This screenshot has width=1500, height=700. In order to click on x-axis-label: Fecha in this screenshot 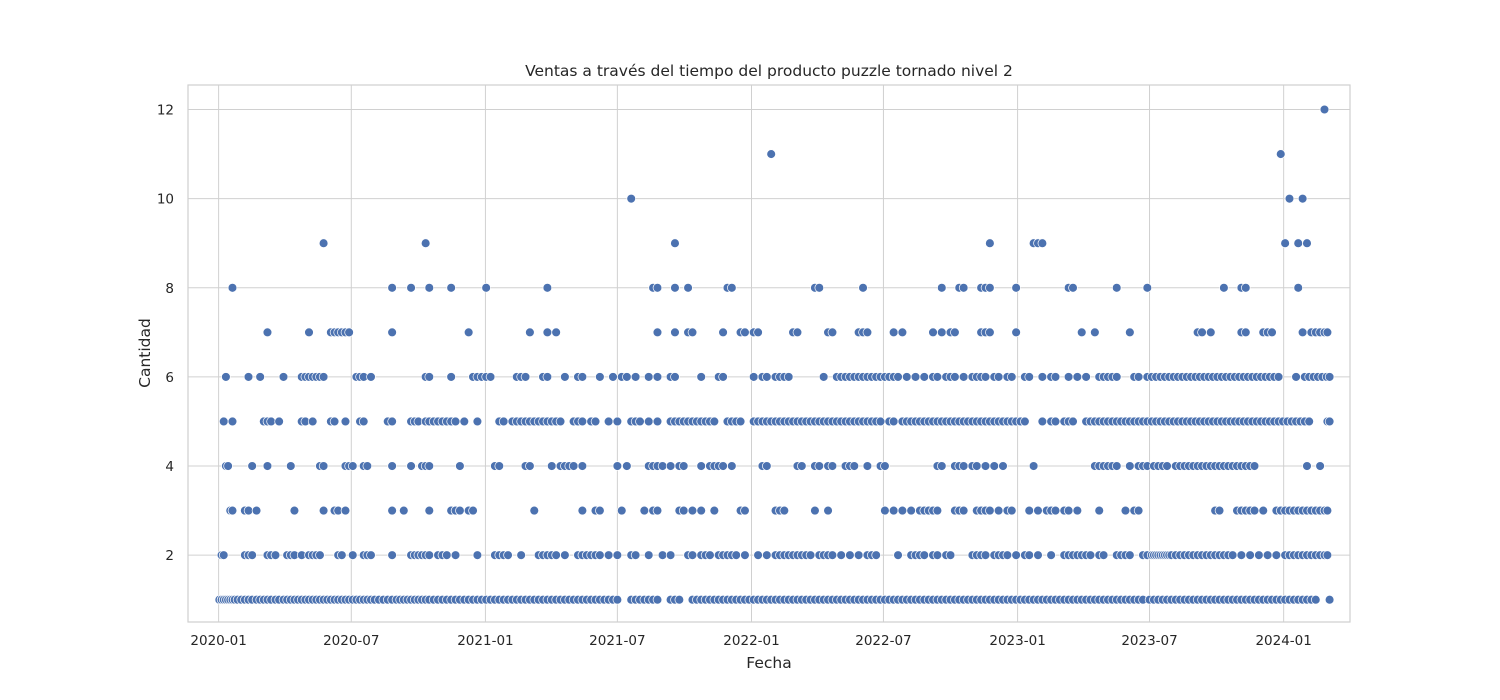, I will do `click(768, 663)`.